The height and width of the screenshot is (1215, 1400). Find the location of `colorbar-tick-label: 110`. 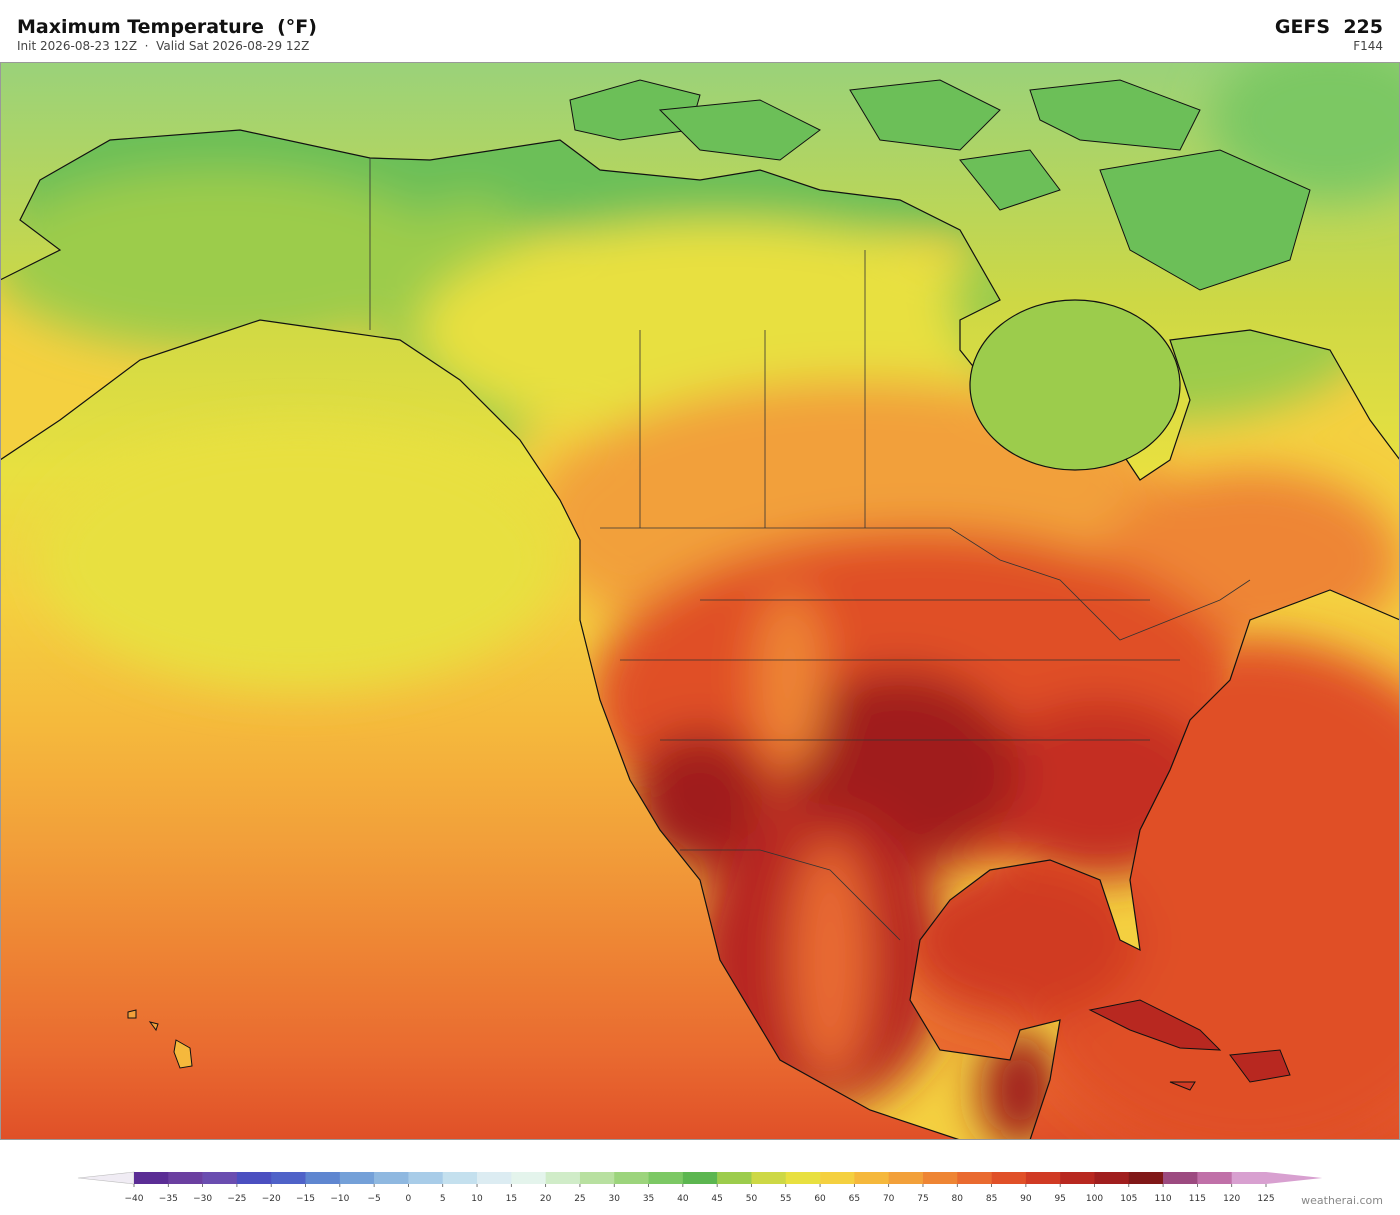

colorbar-tick-label: 110 is located at coordinates (1162, 1199).